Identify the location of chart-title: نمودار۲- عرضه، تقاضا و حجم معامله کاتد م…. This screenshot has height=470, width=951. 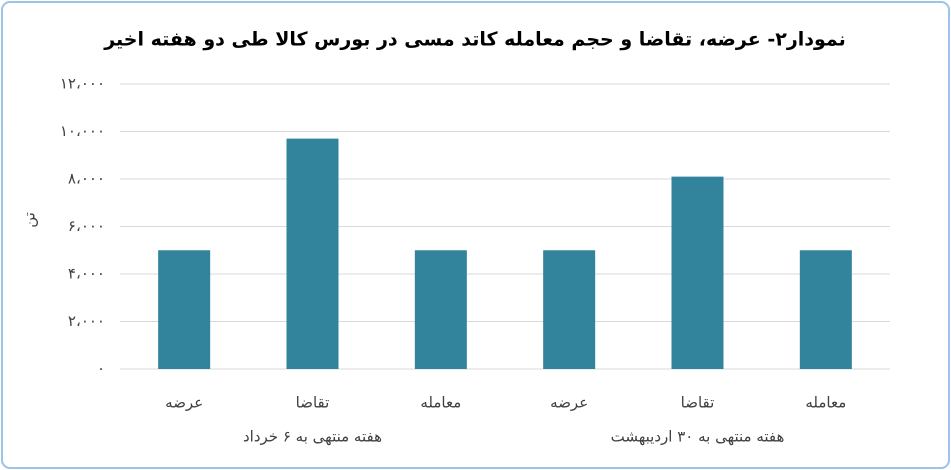
(474, 40).